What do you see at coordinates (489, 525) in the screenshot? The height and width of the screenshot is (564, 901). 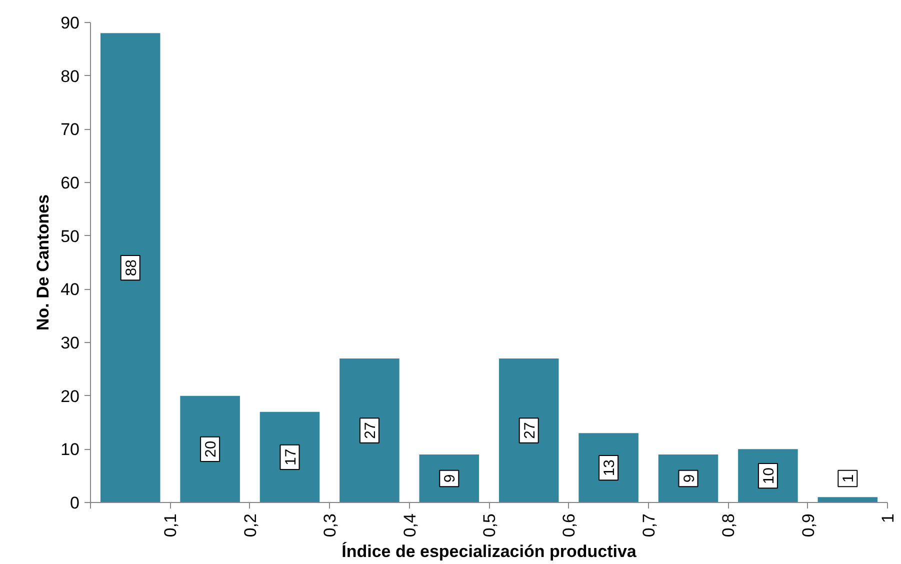 I see `x-tick-label: 0,5` at bounding box center [489, 525].